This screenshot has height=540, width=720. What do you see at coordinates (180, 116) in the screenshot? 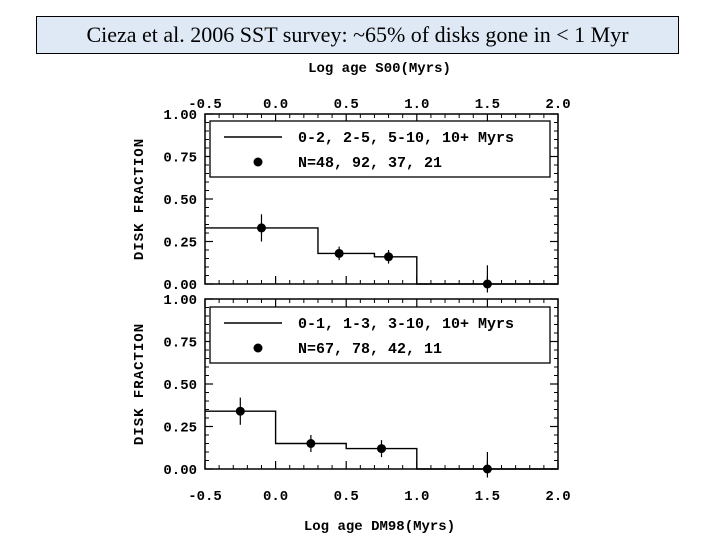
I see `top-ytick-label: 1.00` at bounding box center [180, 116].